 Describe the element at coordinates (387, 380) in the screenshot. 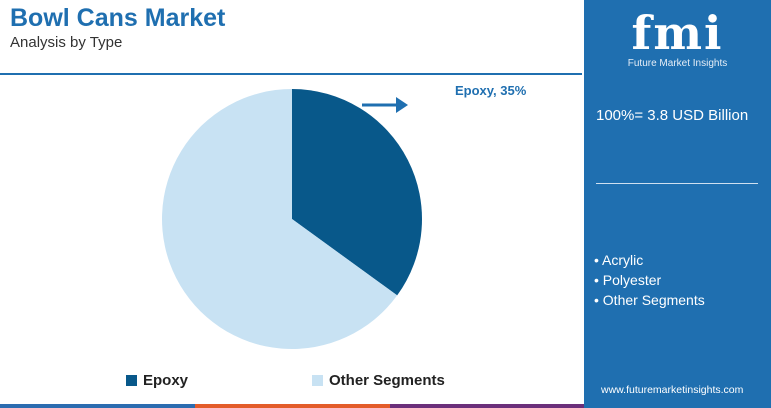

I see `legend-label-other-segments: Other Segments` at that location.